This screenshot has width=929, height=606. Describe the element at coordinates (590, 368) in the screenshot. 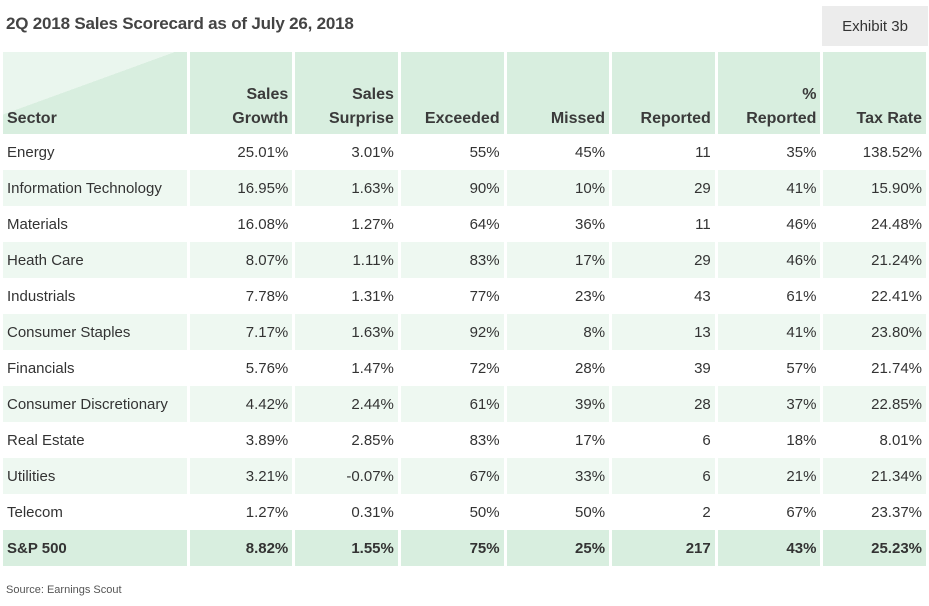

I see `cell-missed: 28%` at that location.